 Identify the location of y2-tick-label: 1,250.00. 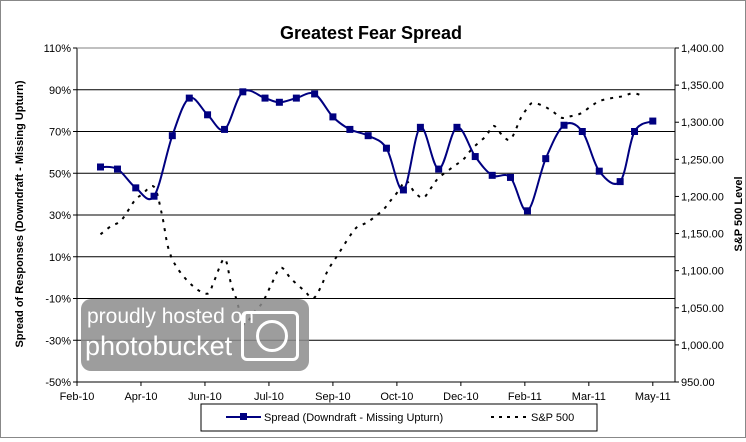
(702, 160).